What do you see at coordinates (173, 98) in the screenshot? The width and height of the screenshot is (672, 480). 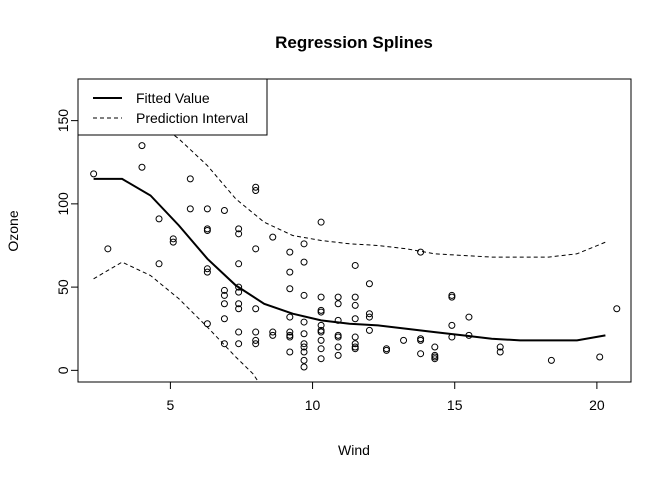 I see `legend-label-fitted: Fitted Value` at bounding box center [173, 98].